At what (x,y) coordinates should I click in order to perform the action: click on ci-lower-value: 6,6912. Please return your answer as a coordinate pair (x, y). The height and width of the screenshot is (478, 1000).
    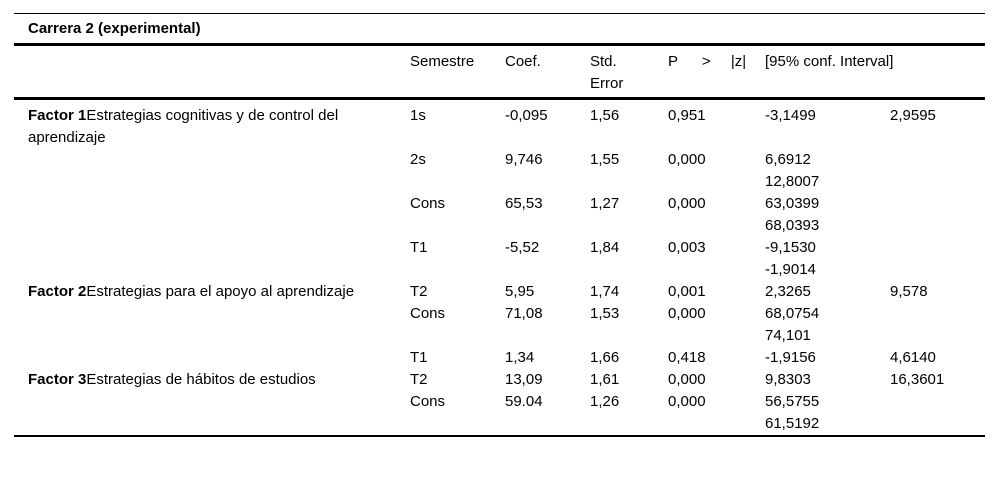
    Looking at the image, I should click on (788, 159).